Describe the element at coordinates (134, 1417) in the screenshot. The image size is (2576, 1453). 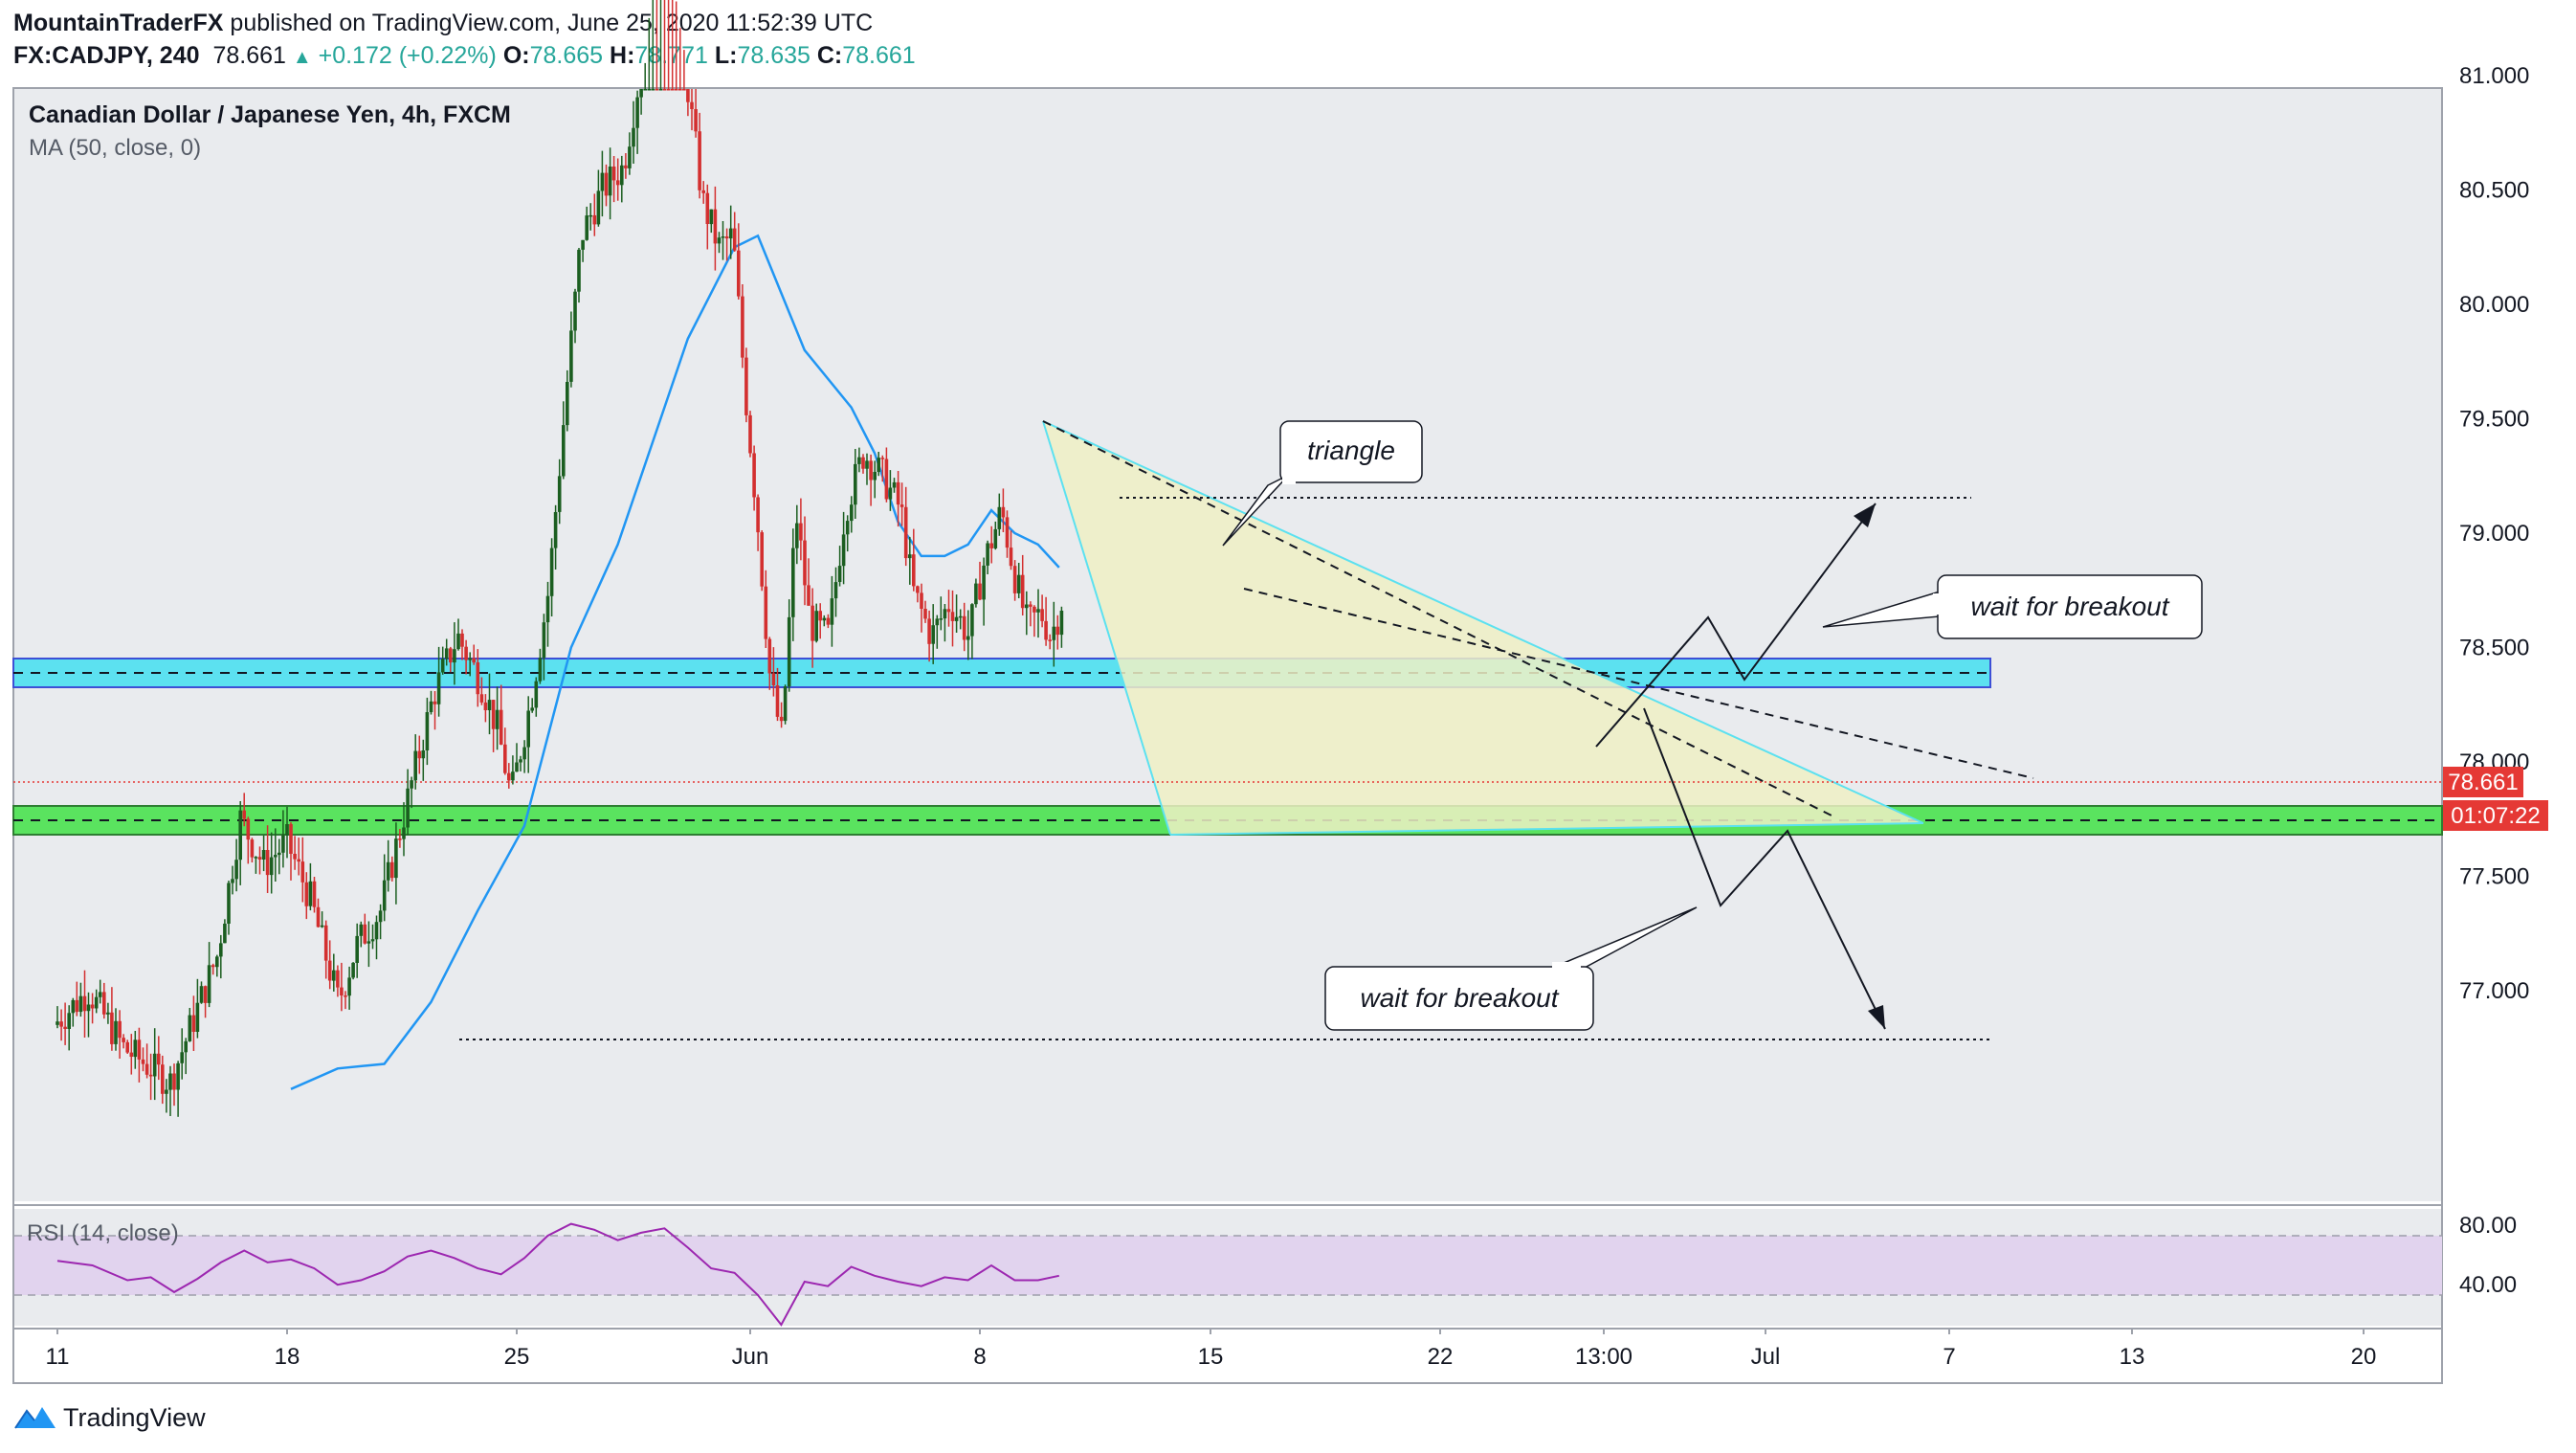
I see `footer-brand: TradingView` at that location.